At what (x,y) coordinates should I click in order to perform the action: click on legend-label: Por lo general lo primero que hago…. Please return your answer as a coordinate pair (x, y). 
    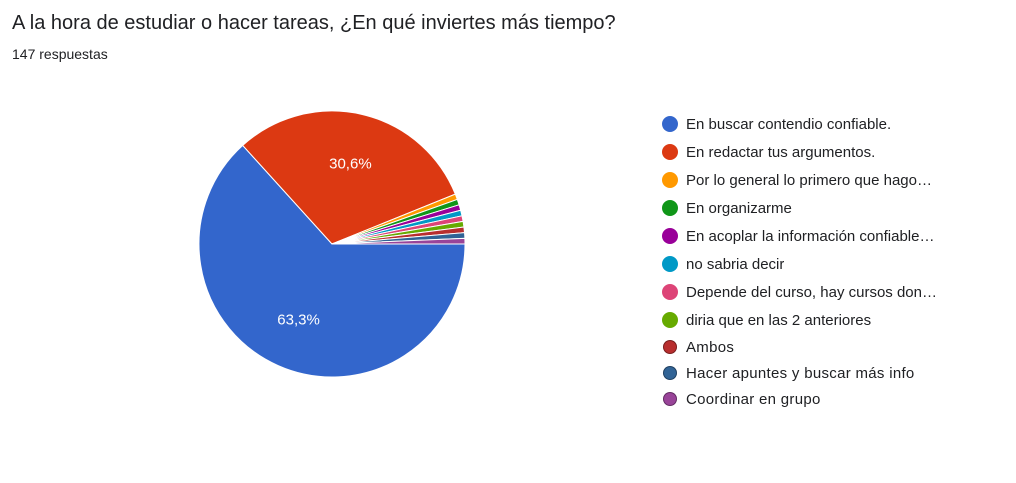
    Looking at the image, I should click on (809, 180).